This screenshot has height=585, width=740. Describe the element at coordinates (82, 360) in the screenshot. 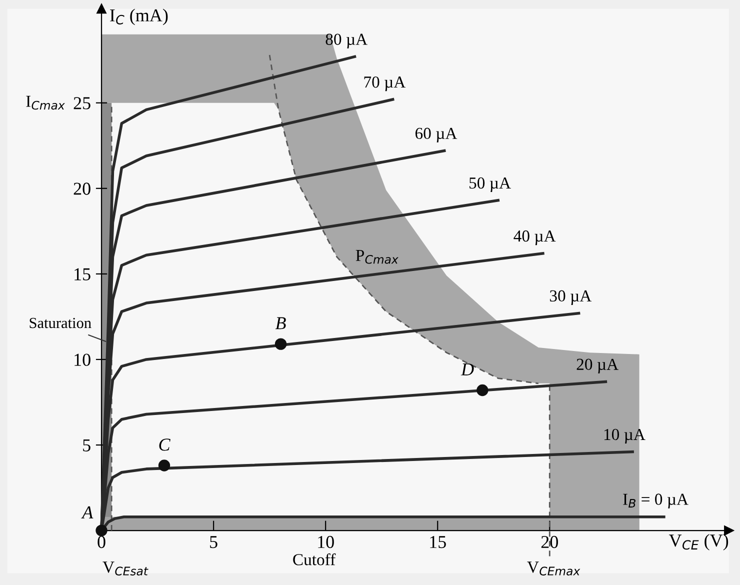

I see `y-tick-label: 10` at that location.